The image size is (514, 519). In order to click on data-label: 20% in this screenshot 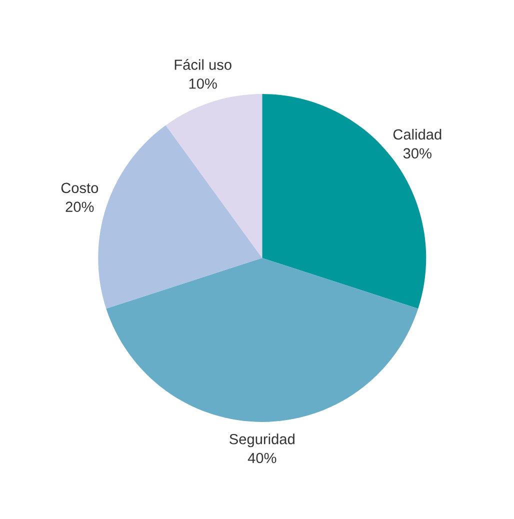, I will do `click(80, 207)`.